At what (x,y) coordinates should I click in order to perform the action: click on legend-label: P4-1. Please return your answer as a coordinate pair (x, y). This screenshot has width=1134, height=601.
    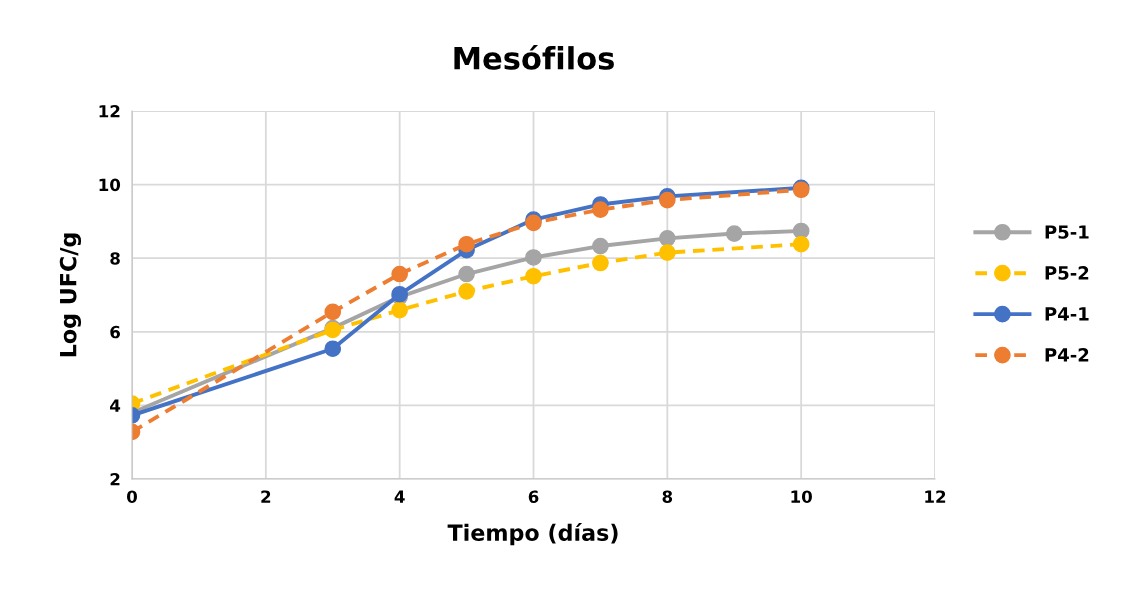
    Looking at the image, I should click on (1067, 314).